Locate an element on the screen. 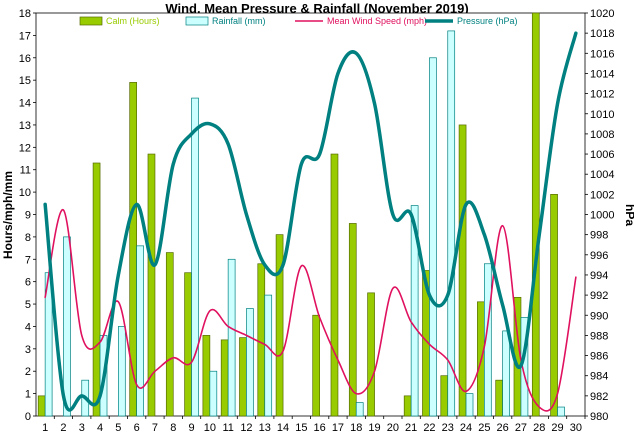 The image size is (634, 433). x-tick-label: 27 is located at coordinates (521, 427).